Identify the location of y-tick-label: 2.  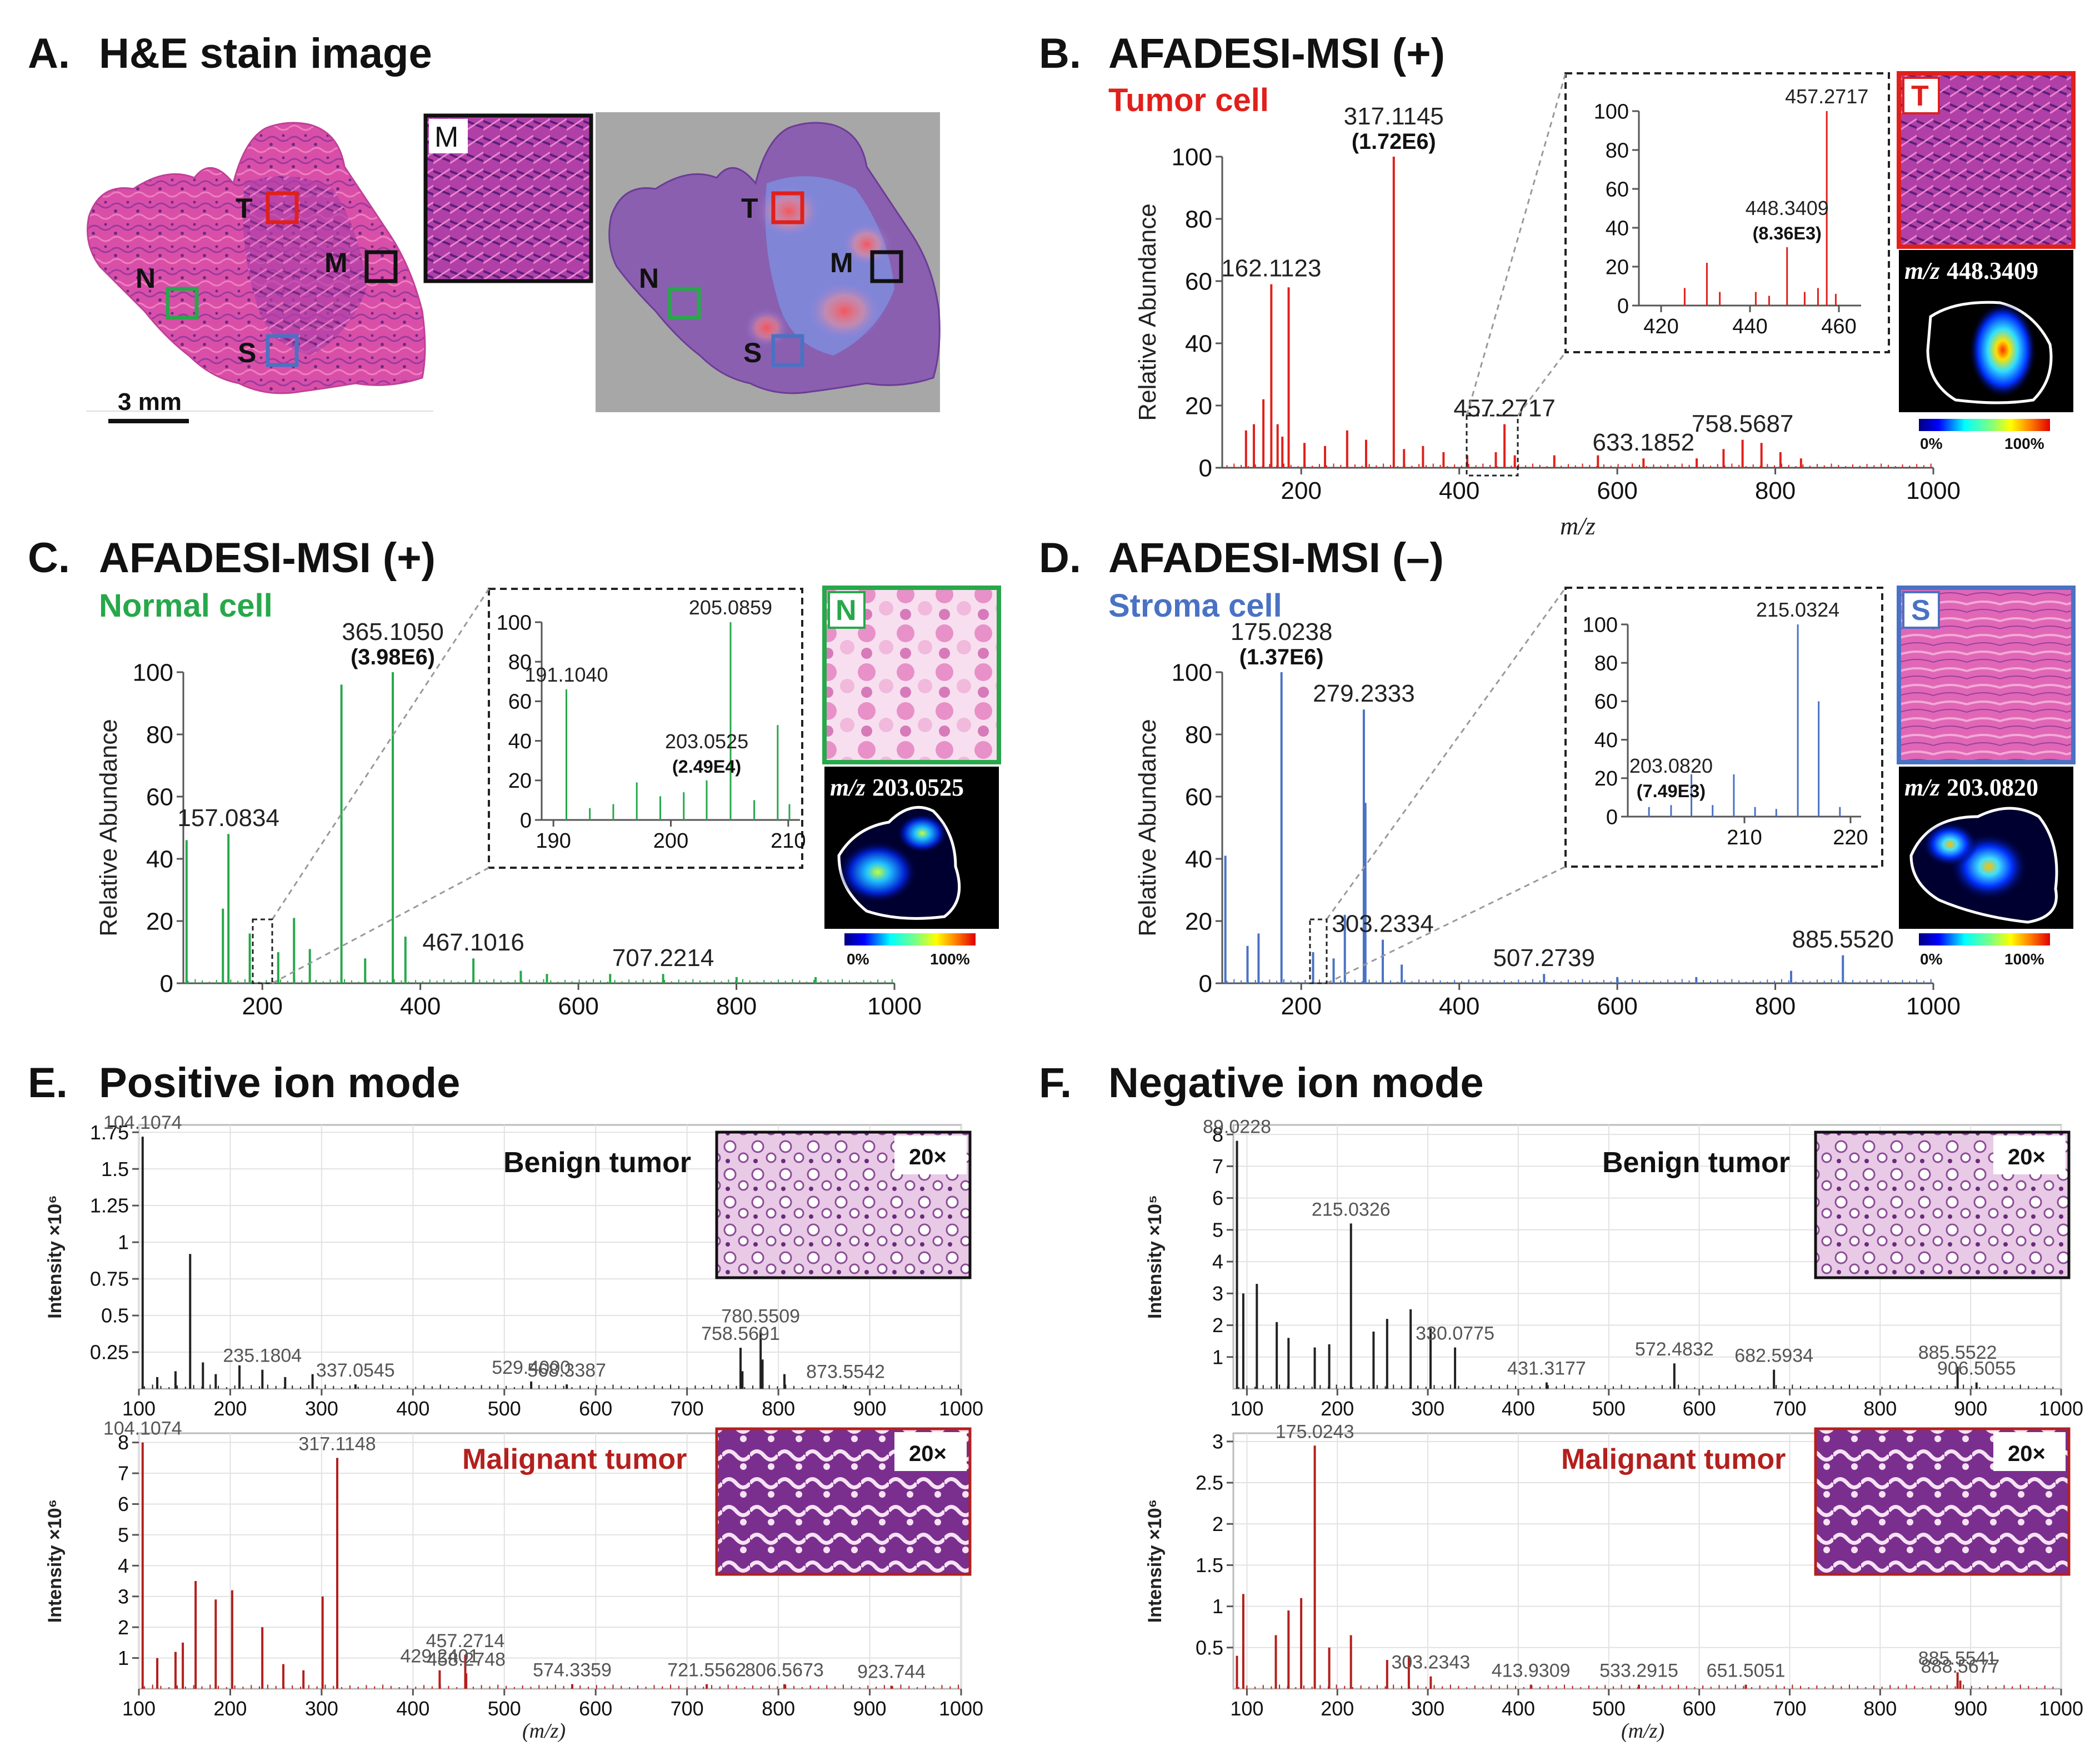
(124, 1627).